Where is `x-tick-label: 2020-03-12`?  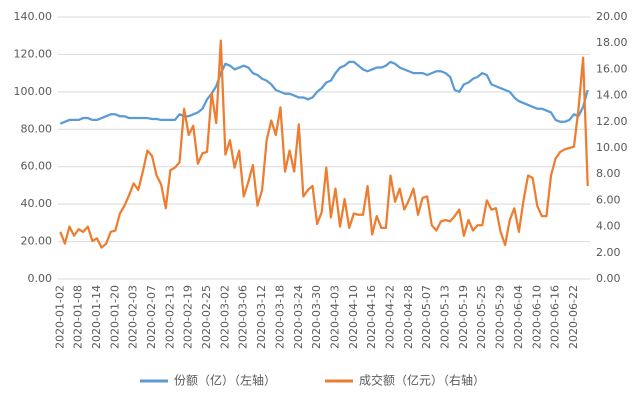
x-tick-label: 2020-03-12 is located at coordinates (261, 317).